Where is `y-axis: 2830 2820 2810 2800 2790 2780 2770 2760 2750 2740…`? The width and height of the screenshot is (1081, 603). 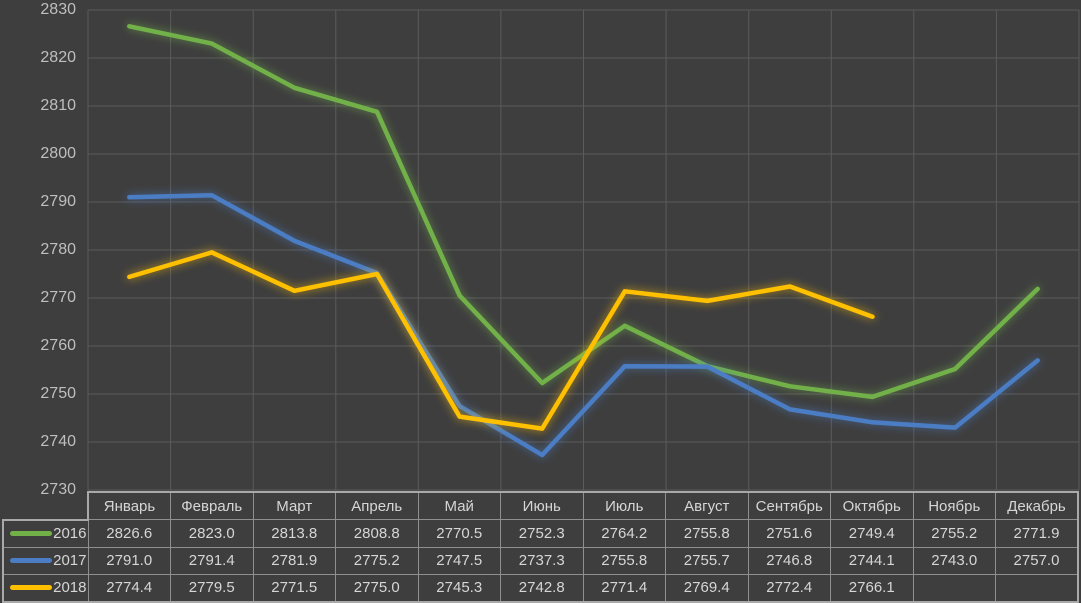
y-axis: 2830 2820 2810 2800 2790 2780 2770 2760 2750 2740… is located at coordinates (39, 249).